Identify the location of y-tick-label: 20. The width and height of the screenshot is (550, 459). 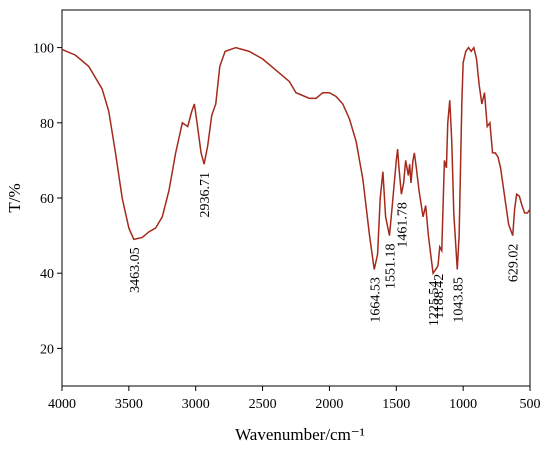
(47, 349).